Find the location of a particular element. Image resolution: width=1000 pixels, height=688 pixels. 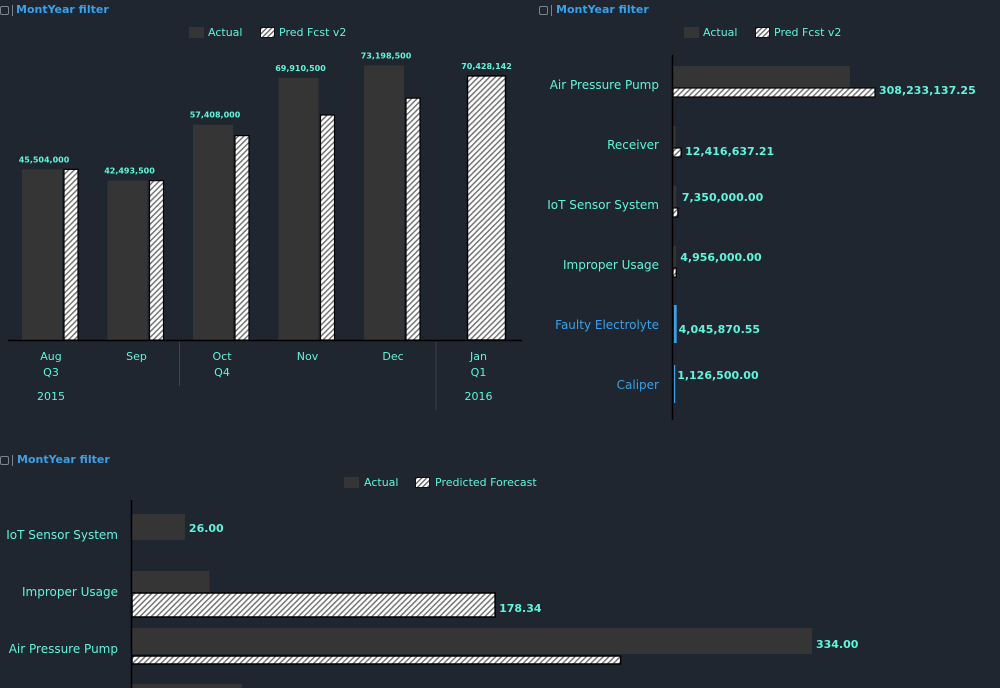

tick-label-year: 2015 is located at coordinates (51, 396).